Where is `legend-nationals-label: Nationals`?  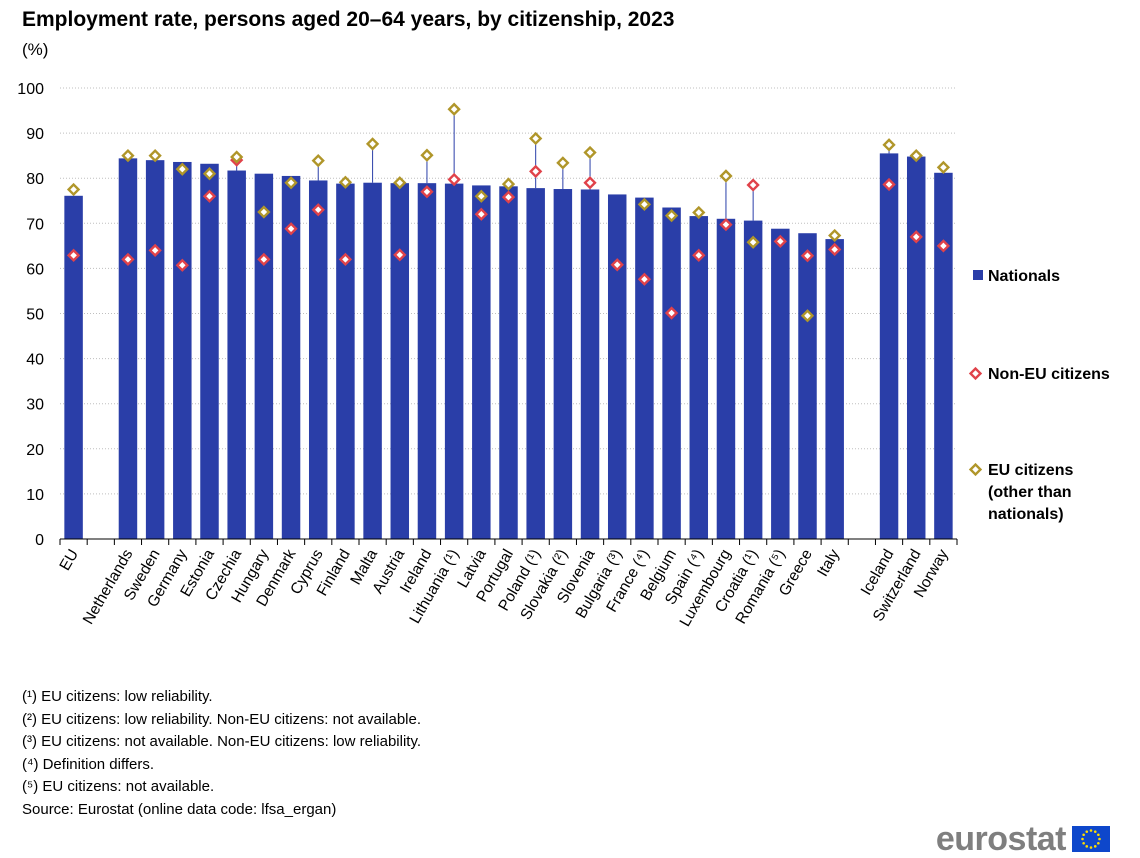 legend-nationals-label: Nationals is located at coordinates (1024, 276).